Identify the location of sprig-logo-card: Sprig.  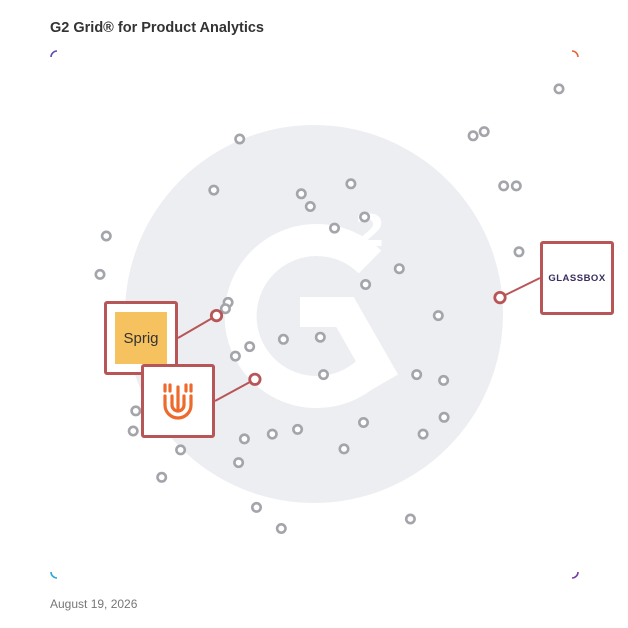
(141, 338).